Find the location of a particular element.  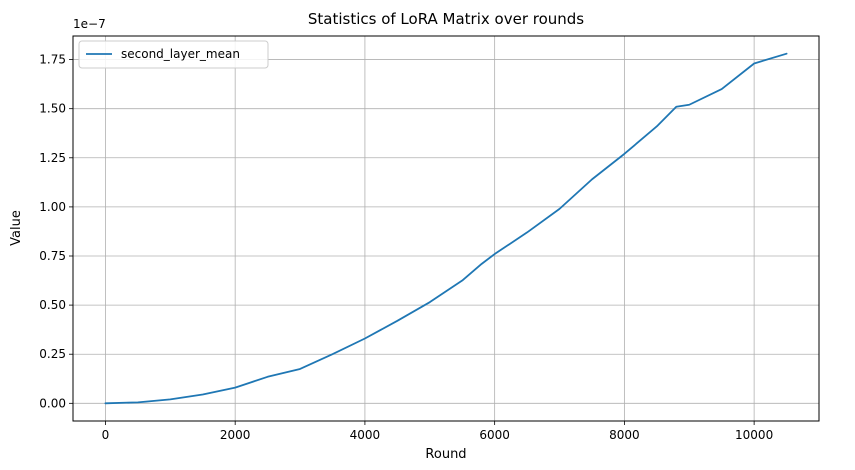

y-tick-label: 1.50 is located at coordinates (52, 109).